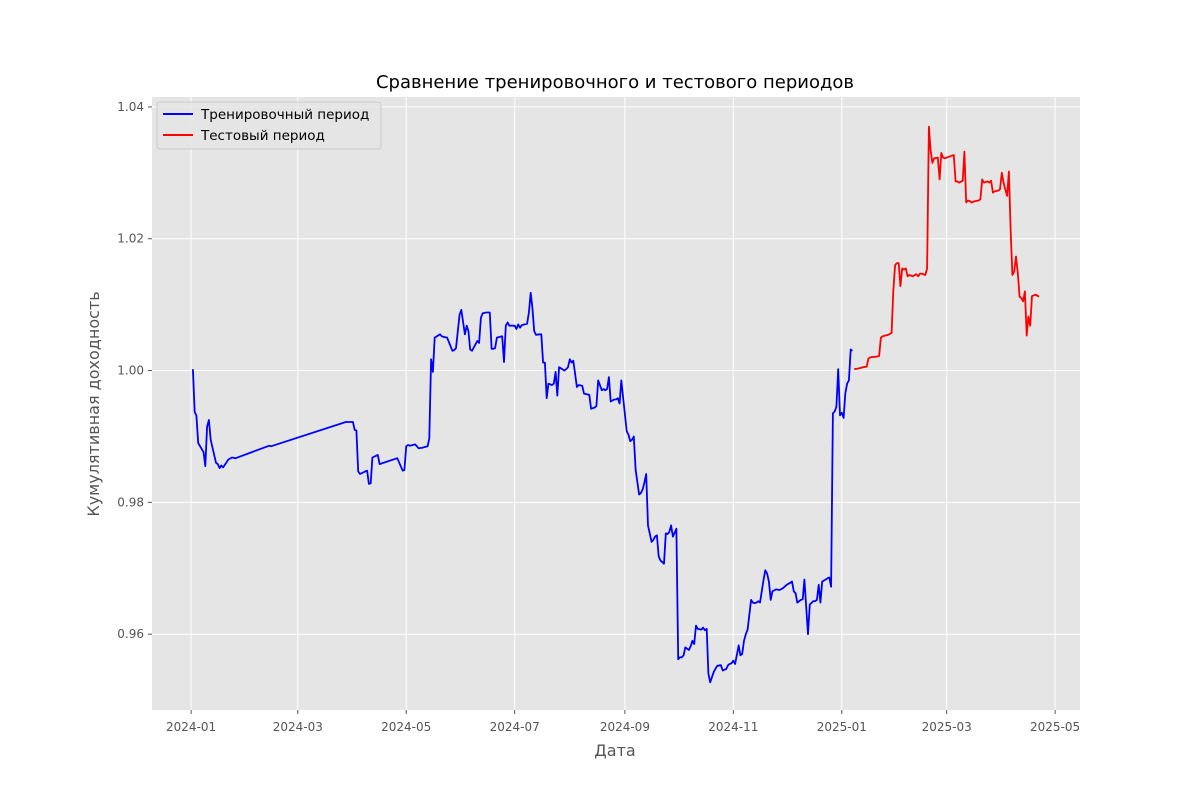 This screenshot has width=1200, height=800. What do you see at coordinates (842, 727) in the screenshot?
I see `x-tick-label: 2025-01` at bounding box center [842, 727].